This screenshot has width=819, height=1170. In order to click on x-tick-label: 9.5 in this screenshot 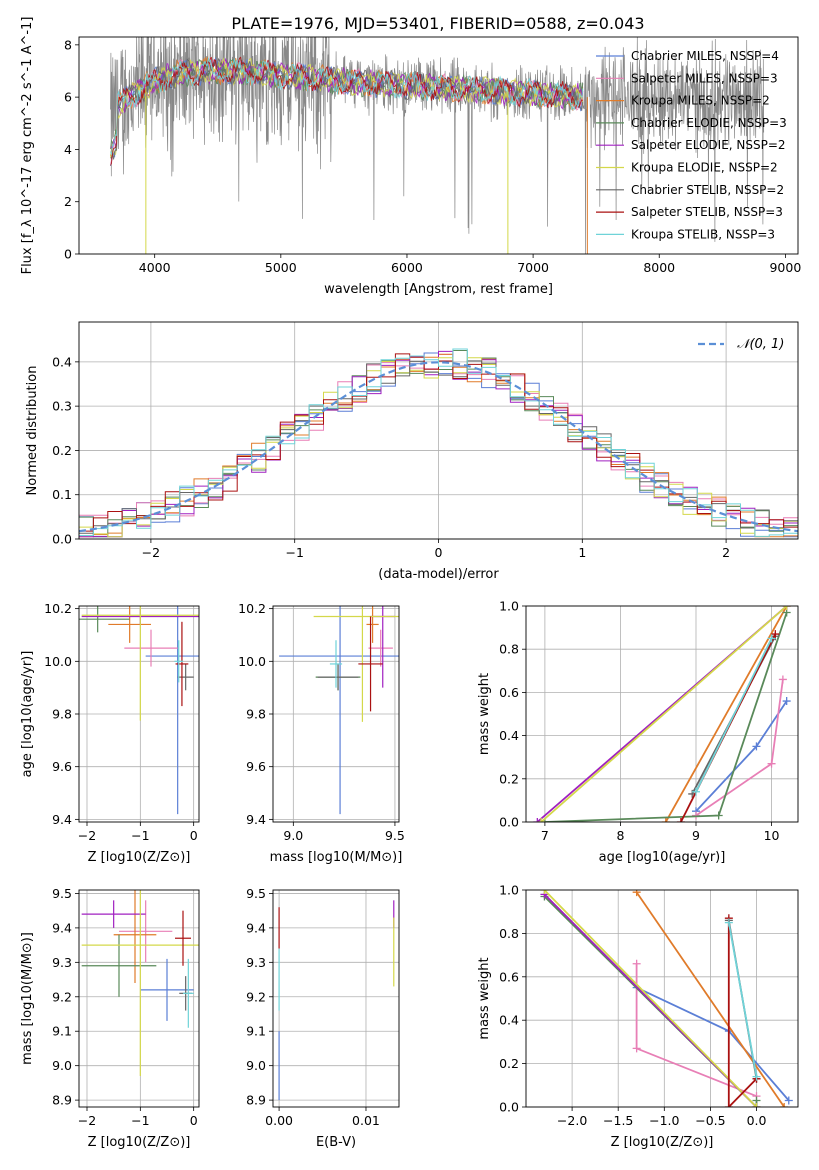, I will do `click(395, 835)`.